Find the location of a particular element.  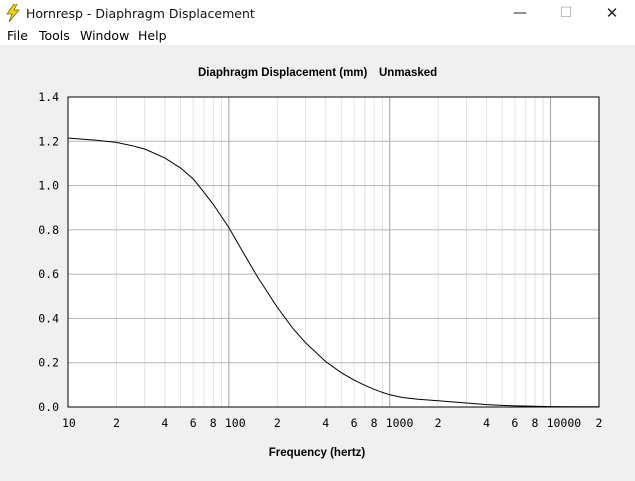

y-tick-label: 1.0 is located at coordinates (48, 186).